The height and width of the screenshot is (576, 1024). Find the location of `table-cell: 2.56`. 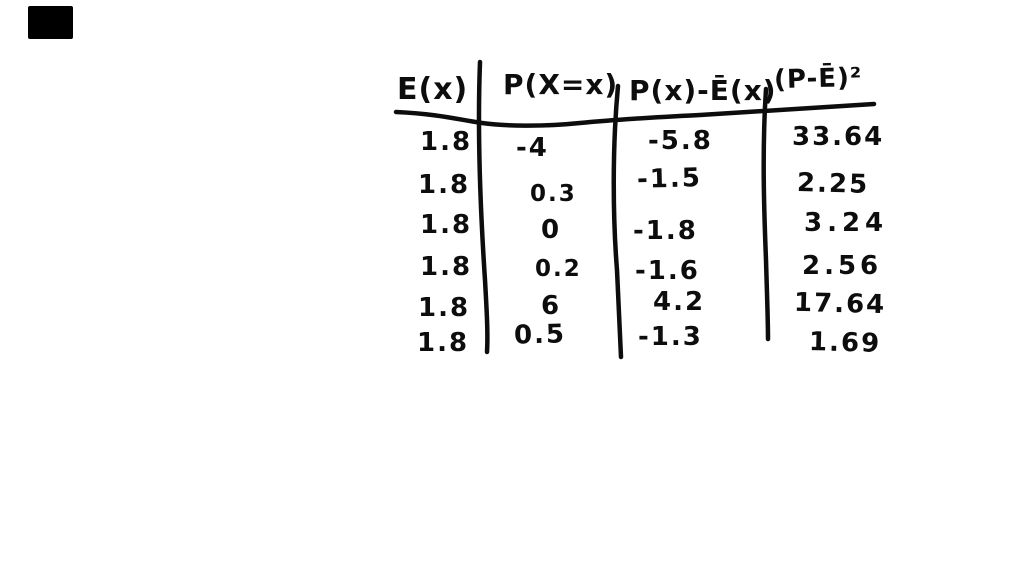

table-cell: 2.56 is located at coordinates (842, 266).